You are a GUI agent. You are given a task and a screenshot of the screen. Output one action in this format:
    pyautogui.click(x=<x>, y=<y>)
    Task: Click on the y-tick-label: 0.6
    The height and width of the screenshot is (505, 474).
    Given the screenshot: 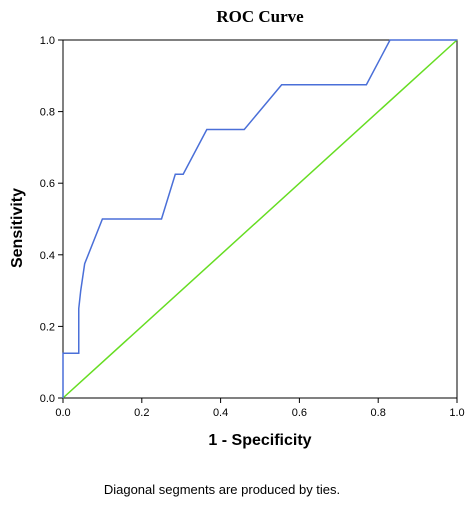 What is the action you would take?
    pyautogui.click(x=47, y=184)
    